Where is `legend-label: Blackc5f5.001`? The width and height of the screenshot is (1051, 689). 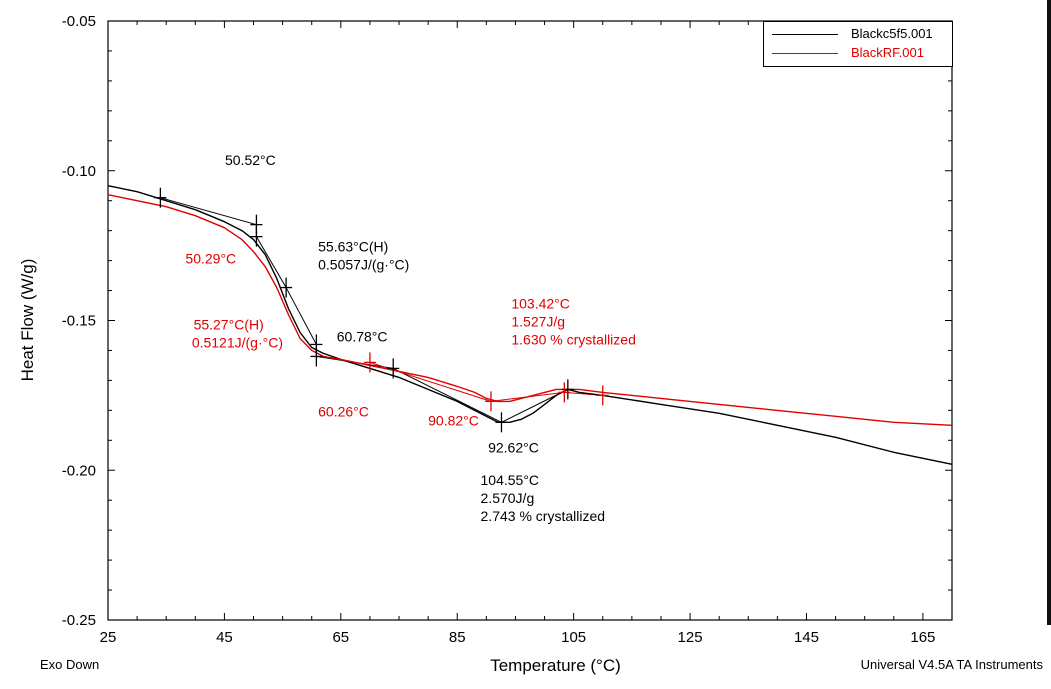 legend-label: Blackc5f5.001 is located at coordinates (892, 33).